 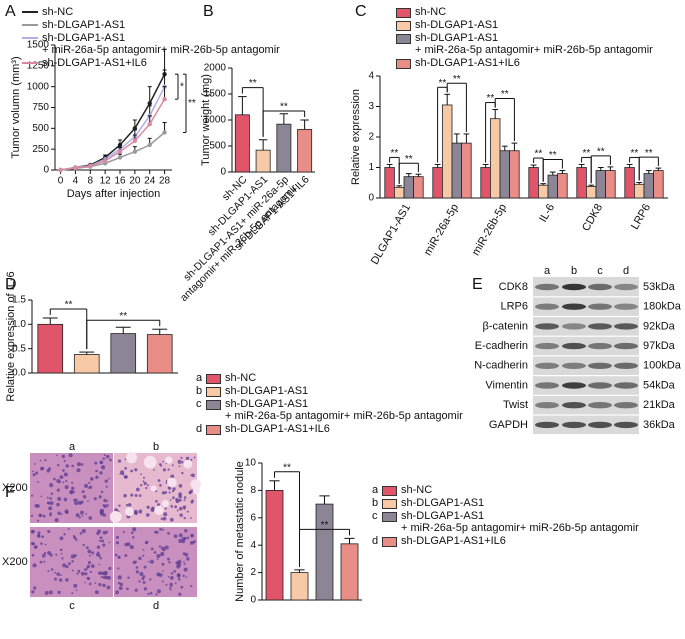 I want to click on legend-letter: d, so click(x=375, y=541).